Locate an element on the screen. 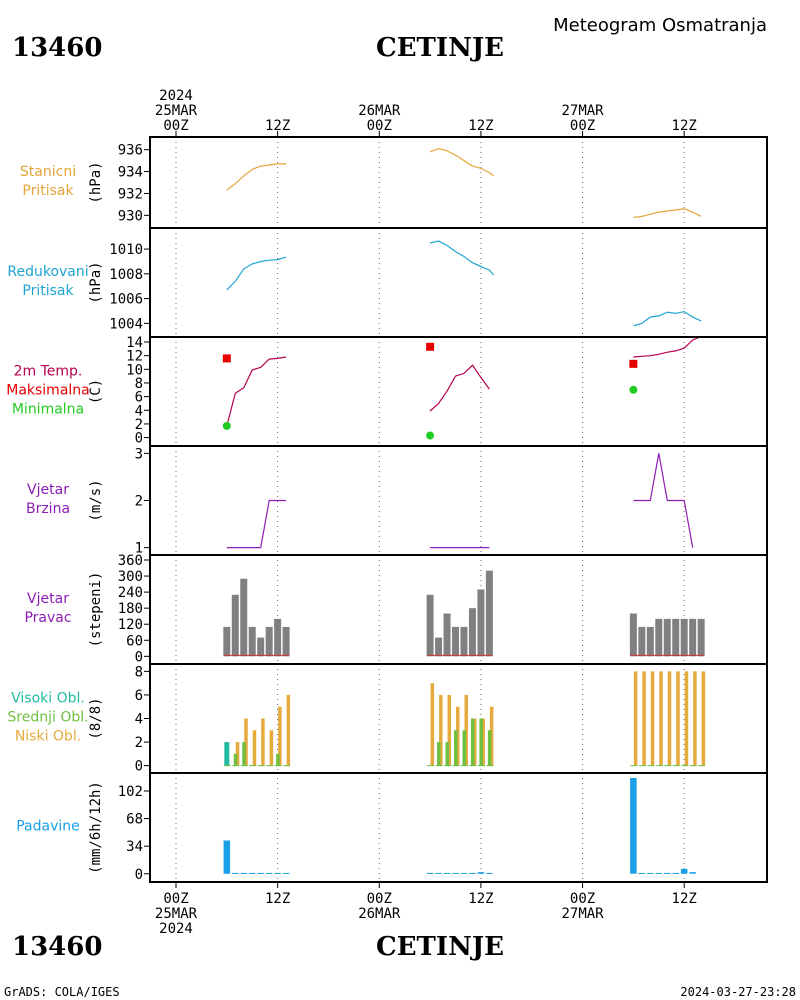  y-tick-label: 34 is located at coordinates (134, 847).